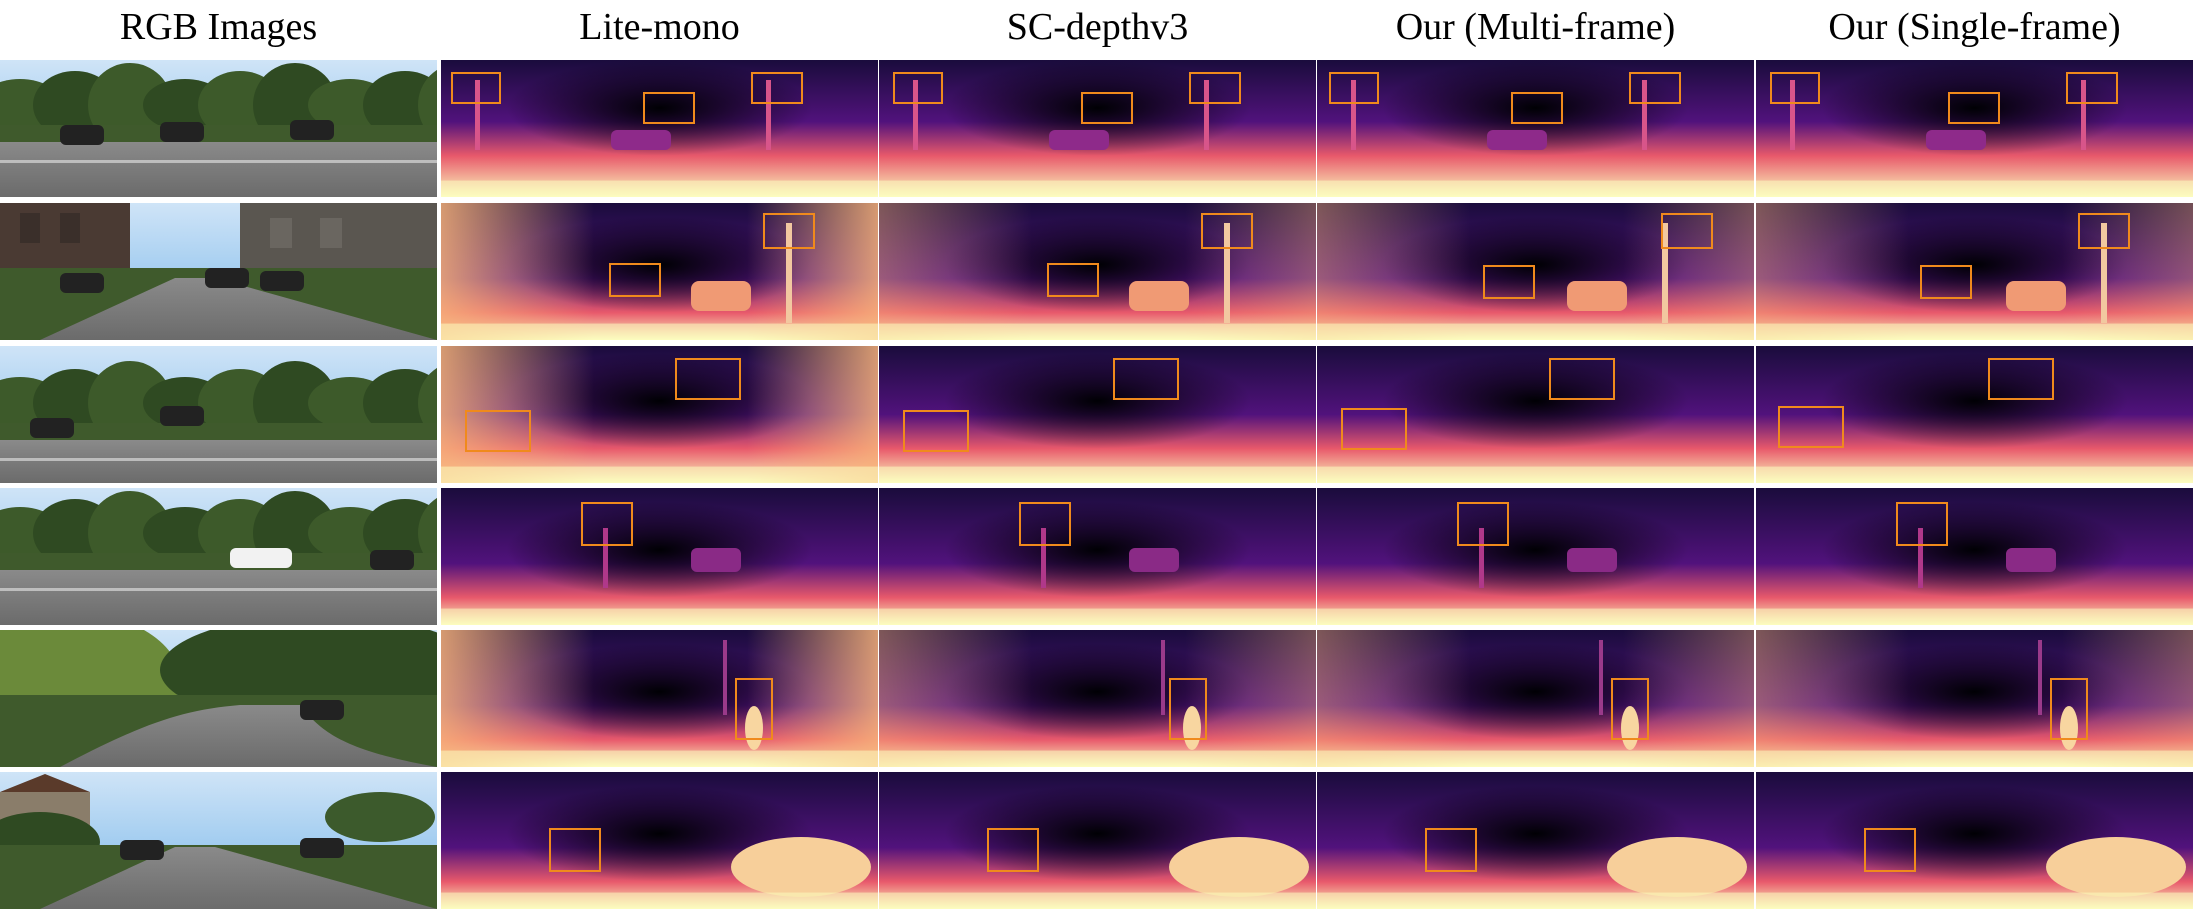 The height and width of the screenshot is (909, 2195). What do you see at coordinates (1535, 27) in the screenshot?
I see `header-our-multi-frame: Our (Multi-frame)` at bounding box center [1535, 27].